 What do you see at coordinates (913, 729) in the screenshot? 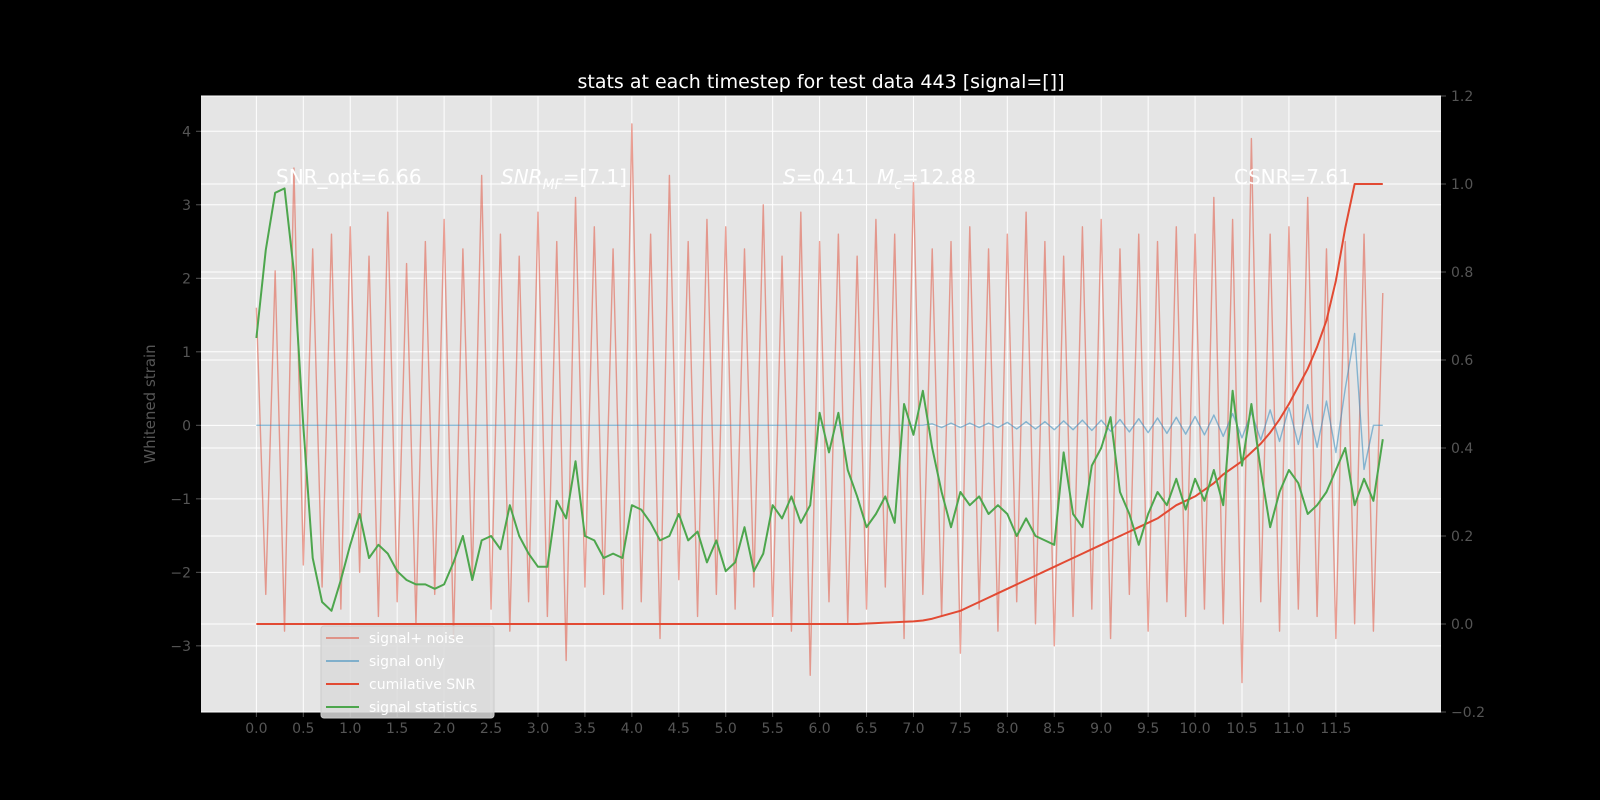
I see `x-tick-label: 7.0` at bounding box center [913, 729].